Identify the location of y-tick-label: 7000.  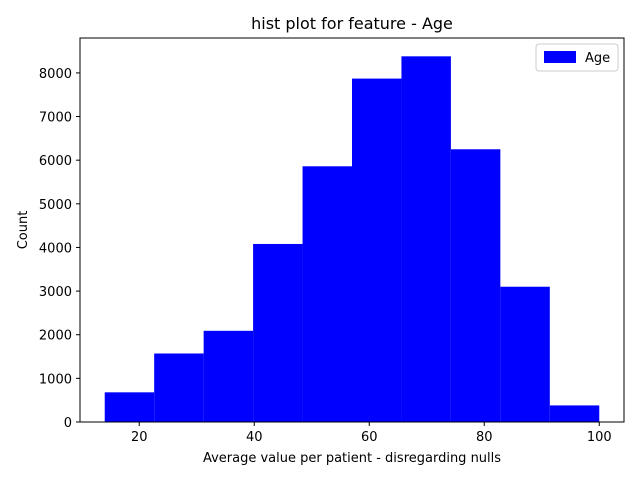
(55, 118).